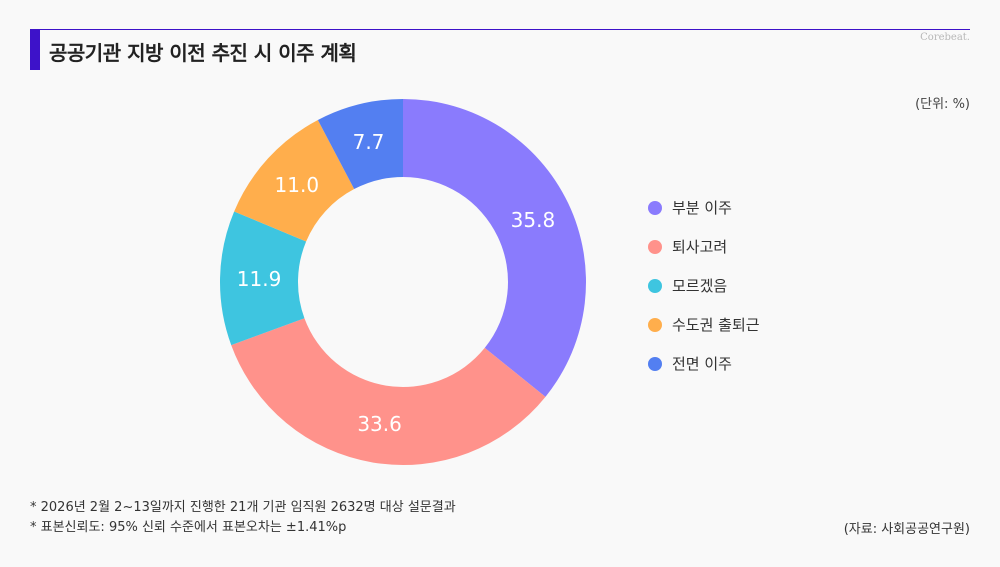 This screenshot has height=567, width=1000. I want to click on legend-label: 모르겠음, so click(700, 286).